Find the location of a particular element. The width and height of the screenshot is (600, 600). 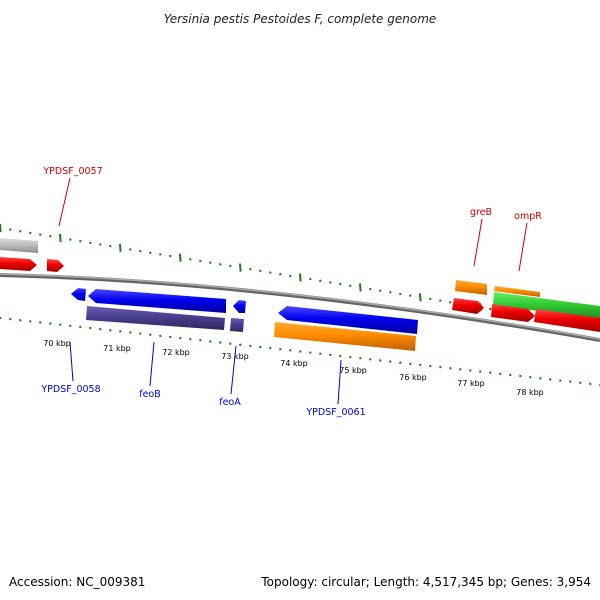

reverse-strand-features is located at coordinates (244, 319).